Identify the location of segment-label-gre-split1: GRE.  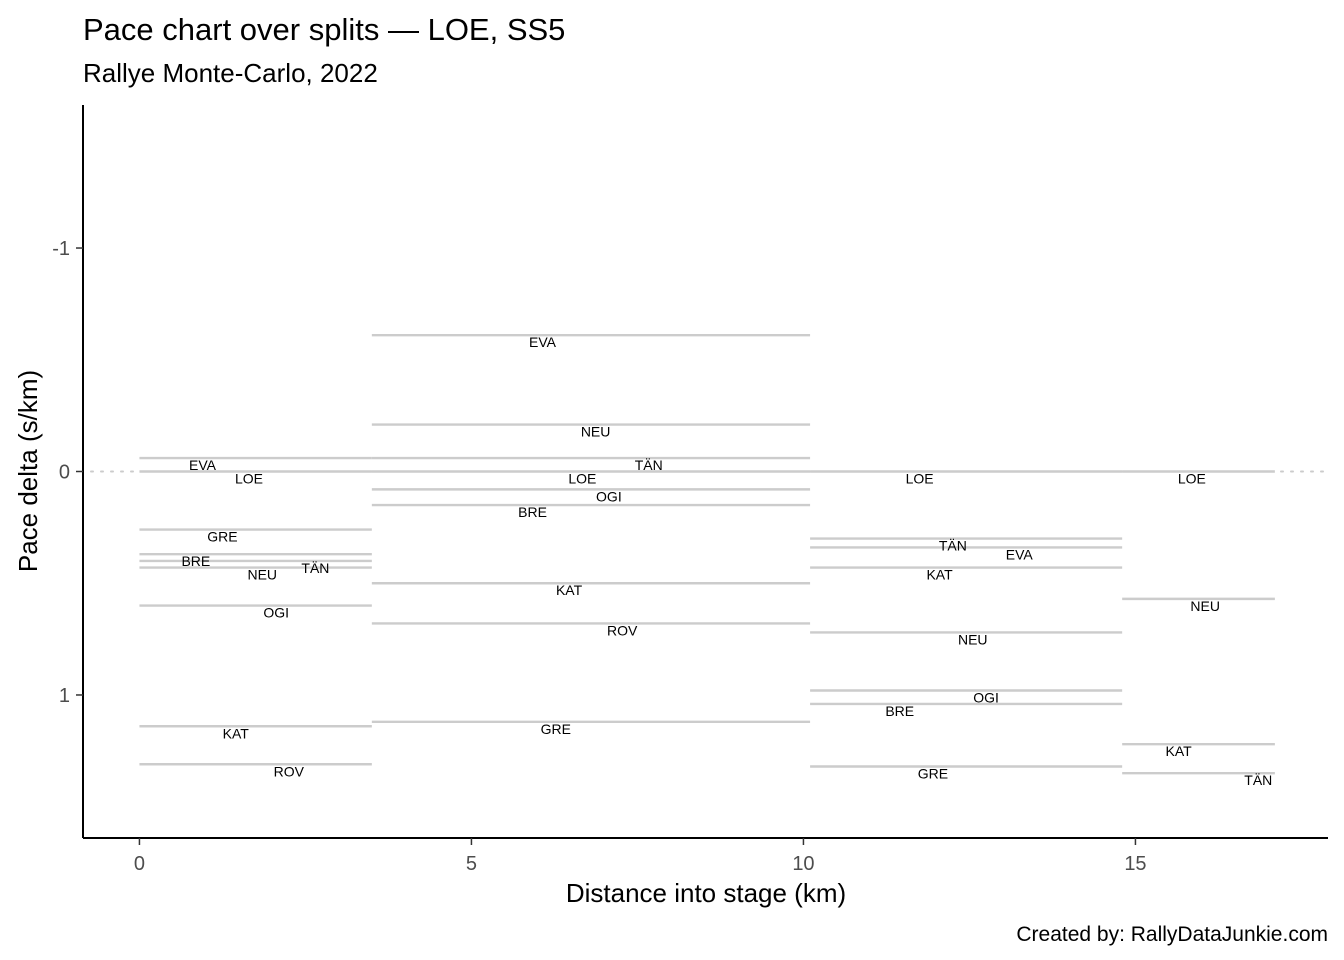
(222, 537).